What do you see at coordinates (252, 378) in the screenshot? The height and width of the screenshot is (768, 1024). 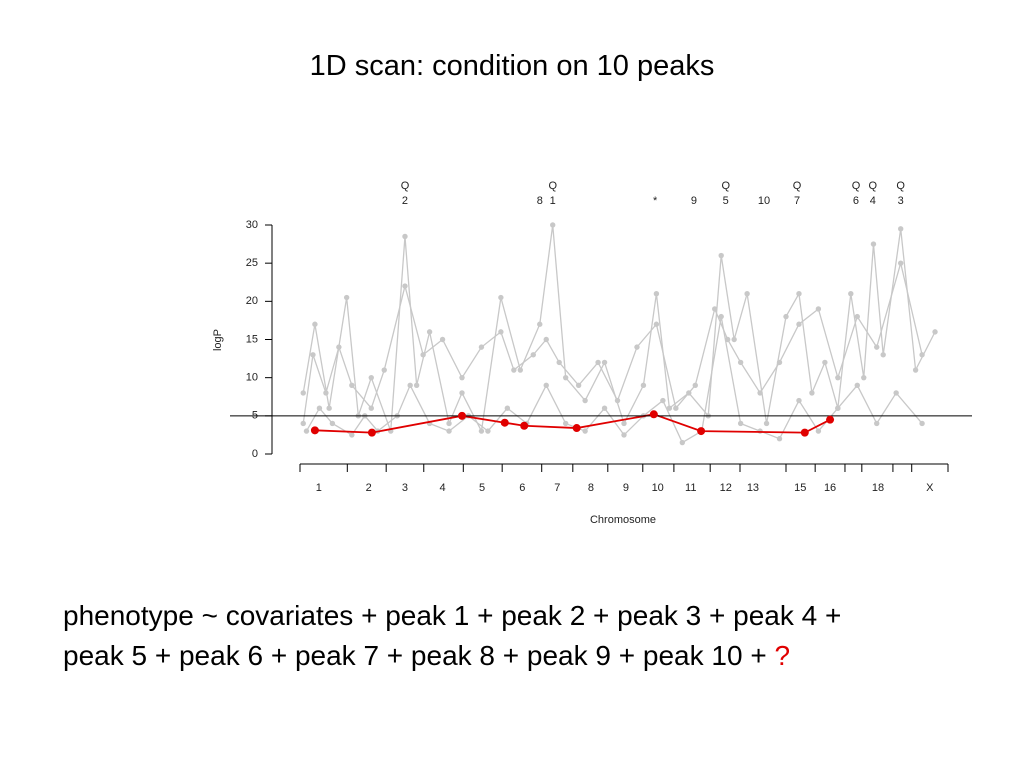 I see `y-tick-label: 10` at bounding box center [252, 378].